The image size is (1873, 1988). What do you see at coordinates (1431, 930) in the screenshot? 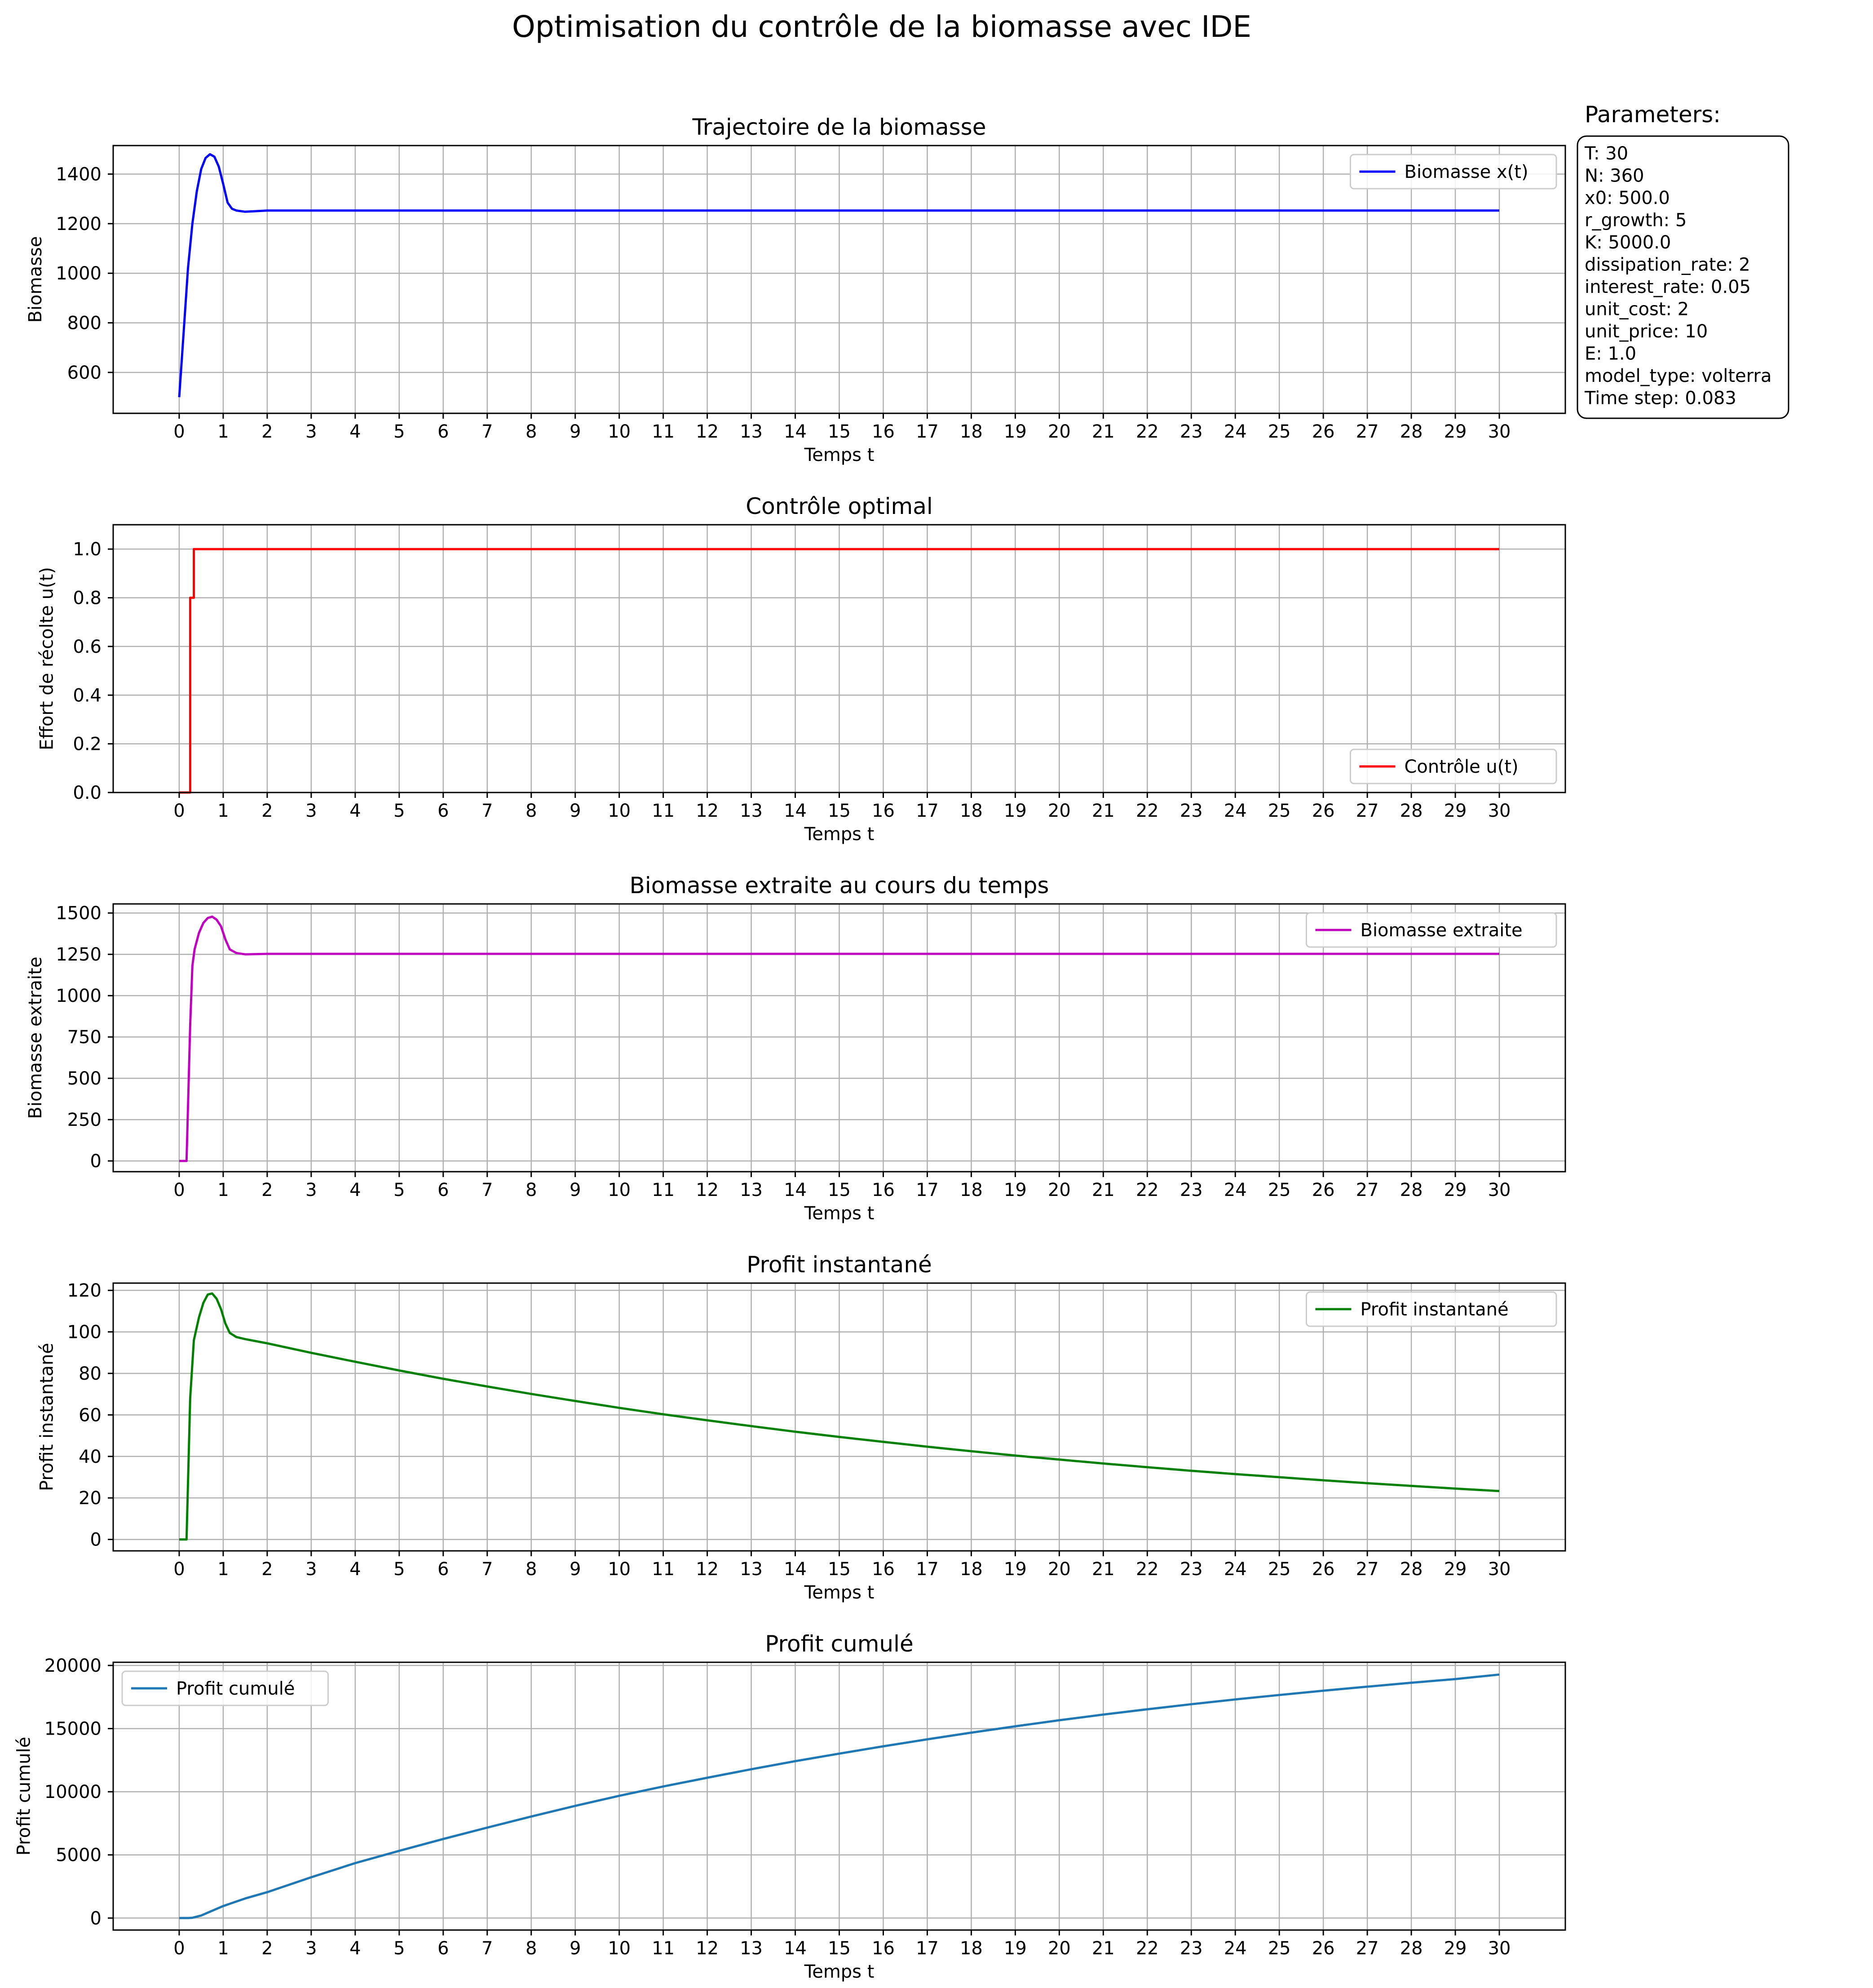
I see `legend-frame` at bounding box center [1431, 930].